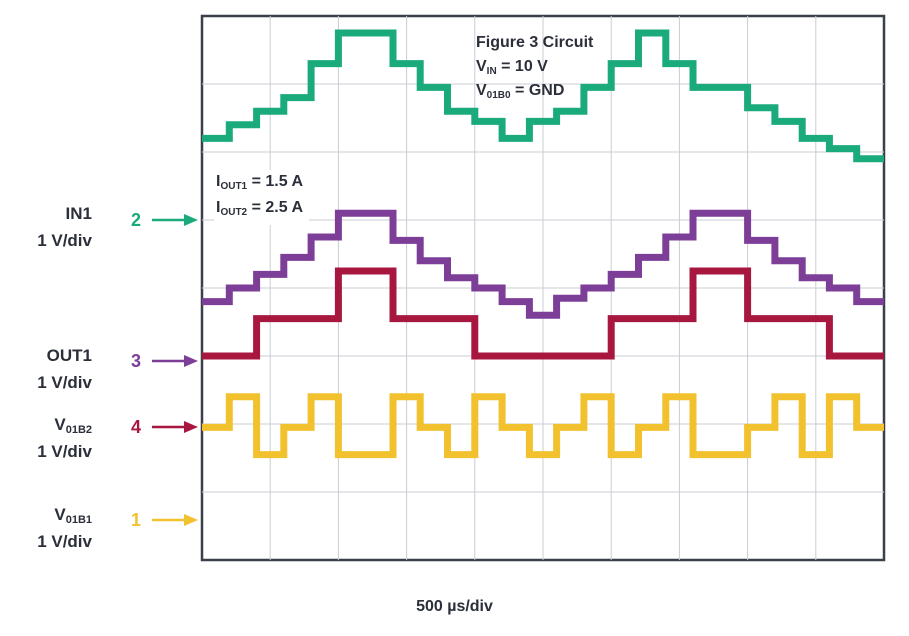 This screenshot has height=636, width=909. Describe the element at coordinates (520, 91) in the screenshot. I see `v01b0-label: V01B0 = GND` at that location.